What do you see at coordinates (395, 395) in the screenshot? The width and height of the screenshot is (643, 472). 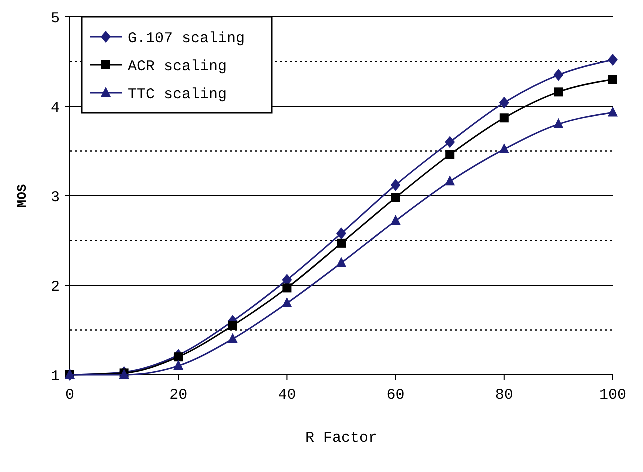 I see `x-tick-label: 60` at bounding box center [395, 395].